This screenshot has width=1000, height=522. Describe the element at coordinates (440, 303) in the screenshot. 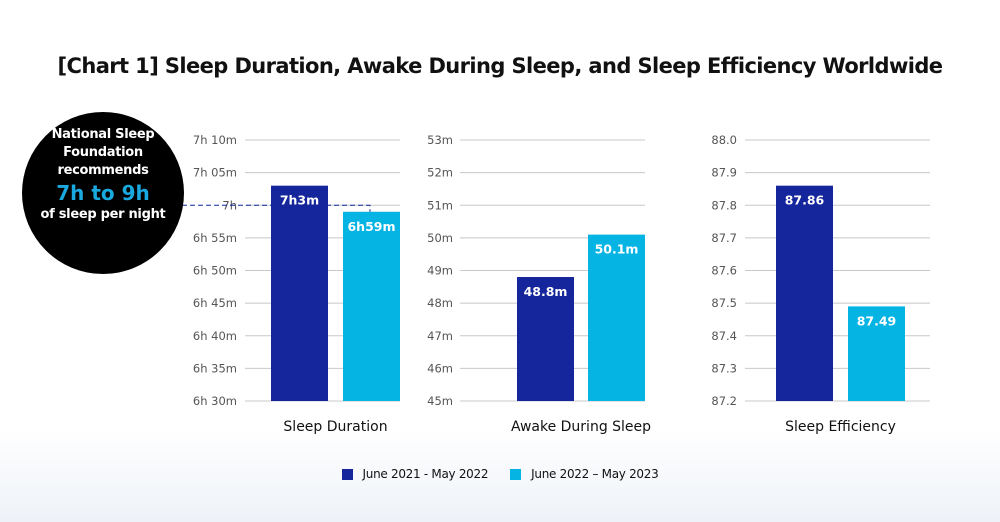

I see `y-tick-label: 48m` at that location.